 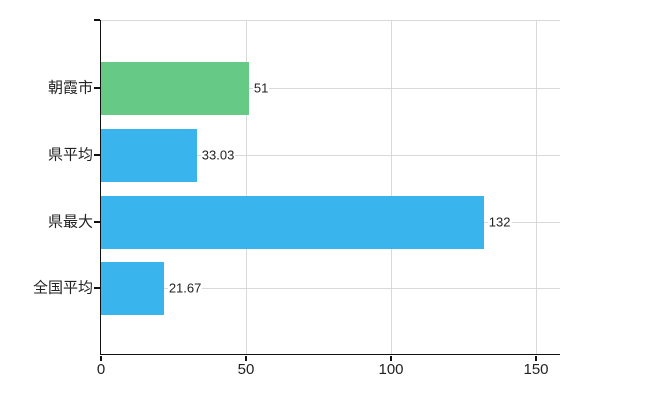 I want to click on x-tick-label: 0, so click(x=101, y=369).